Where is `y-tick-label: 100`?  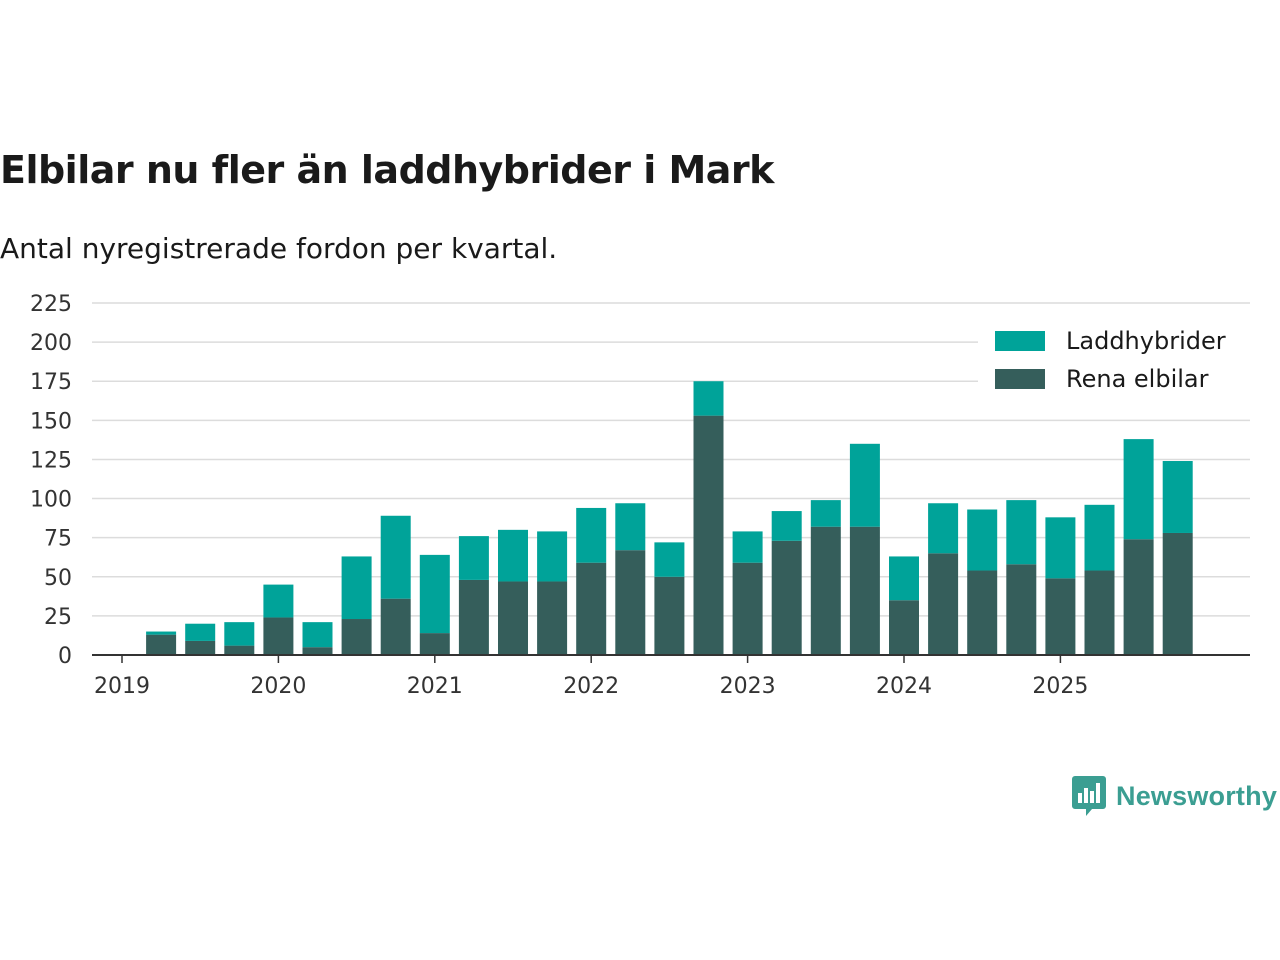
y-tick-label: 100 is located at coordinates (51, 500).